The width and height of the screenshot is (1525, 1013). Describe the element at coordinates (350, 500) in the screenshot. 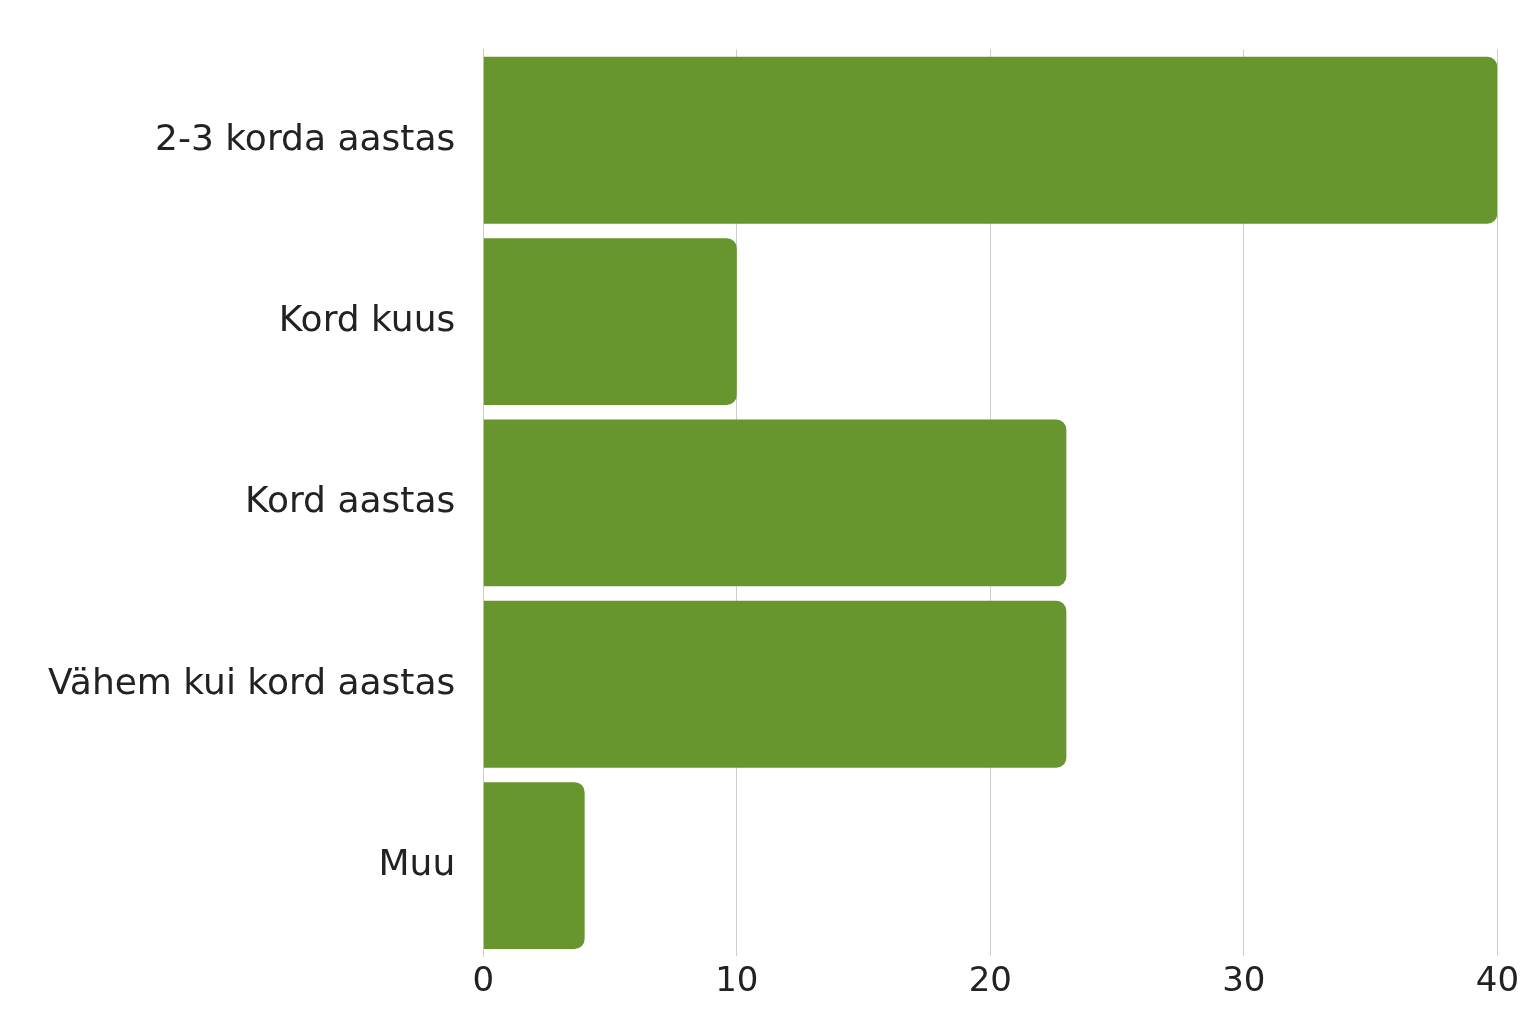

I see `y-tick-label: Kord aastas` at that location.